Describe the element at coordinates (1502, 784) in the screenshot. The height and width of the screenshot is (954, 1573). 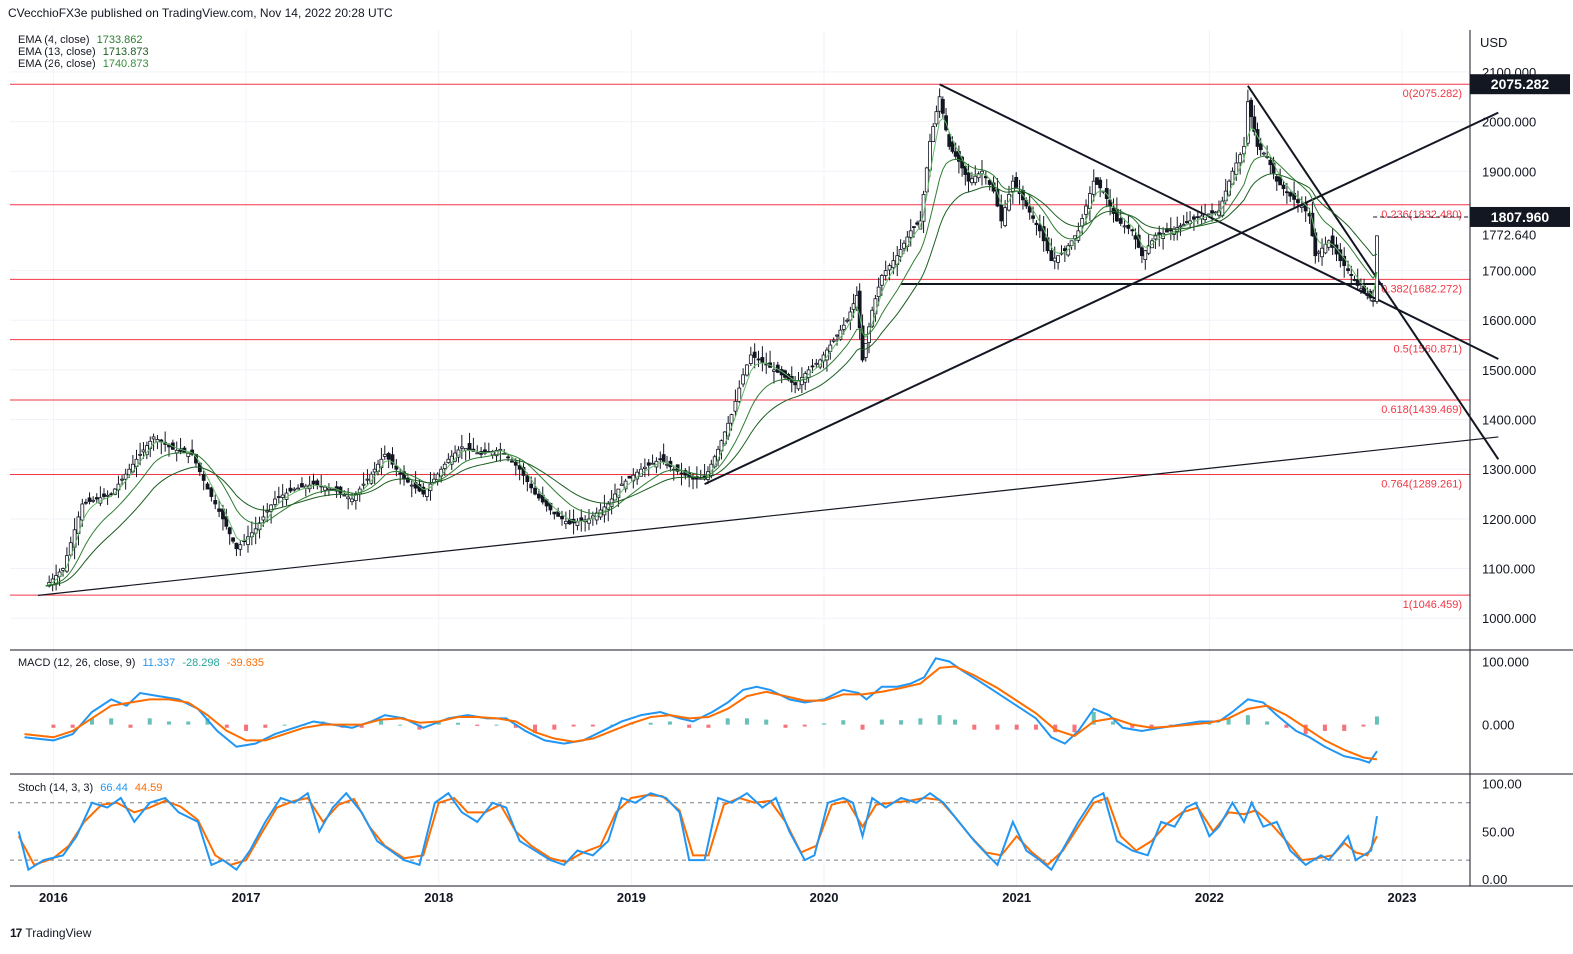
I see `stoch-tick-label: 100.00` at that location.